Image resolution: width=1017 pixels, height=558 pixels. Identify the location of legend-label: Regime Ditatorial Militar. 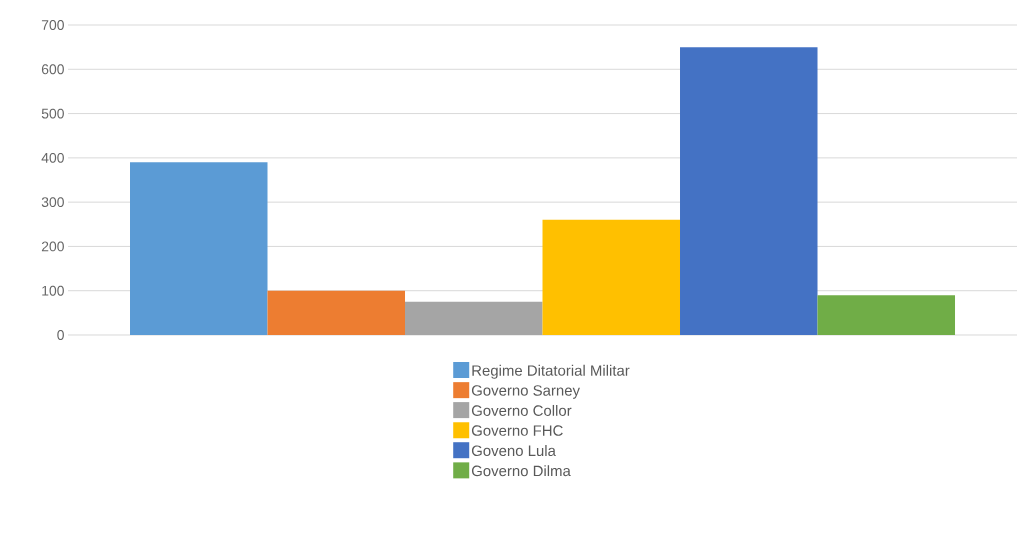
(551, 371).